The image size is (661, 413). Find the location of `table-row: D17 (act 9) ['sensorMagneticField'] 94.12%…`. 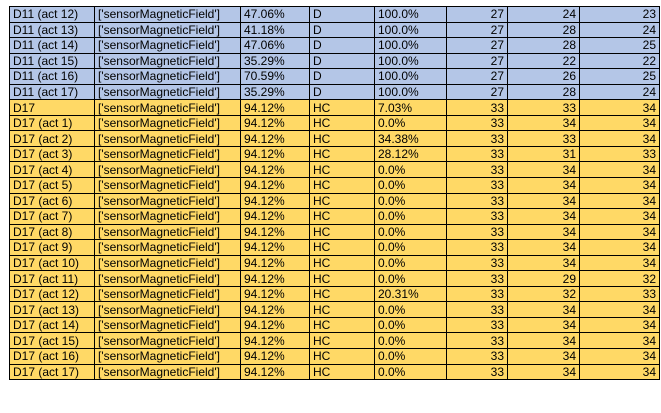

table-row: D17 (act 9) ['sensorMagneticField'] 94.12%… is located at coordinates (334, 247).